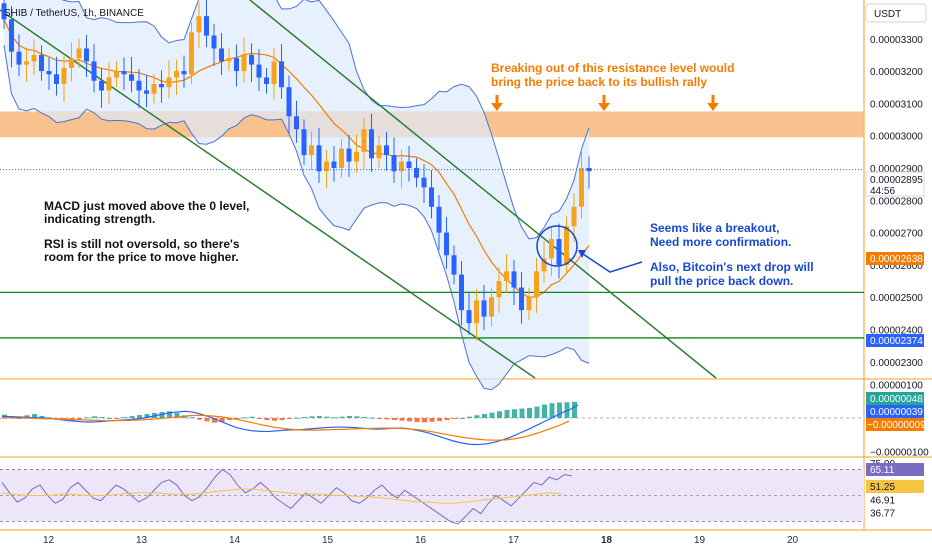 Image resolution: width=932 pixels, height=550 pixels. What do you see at coordinates (142, 540) in the screenshot?
I see `time-tick-label: 13` at bounding box center [142, 540].